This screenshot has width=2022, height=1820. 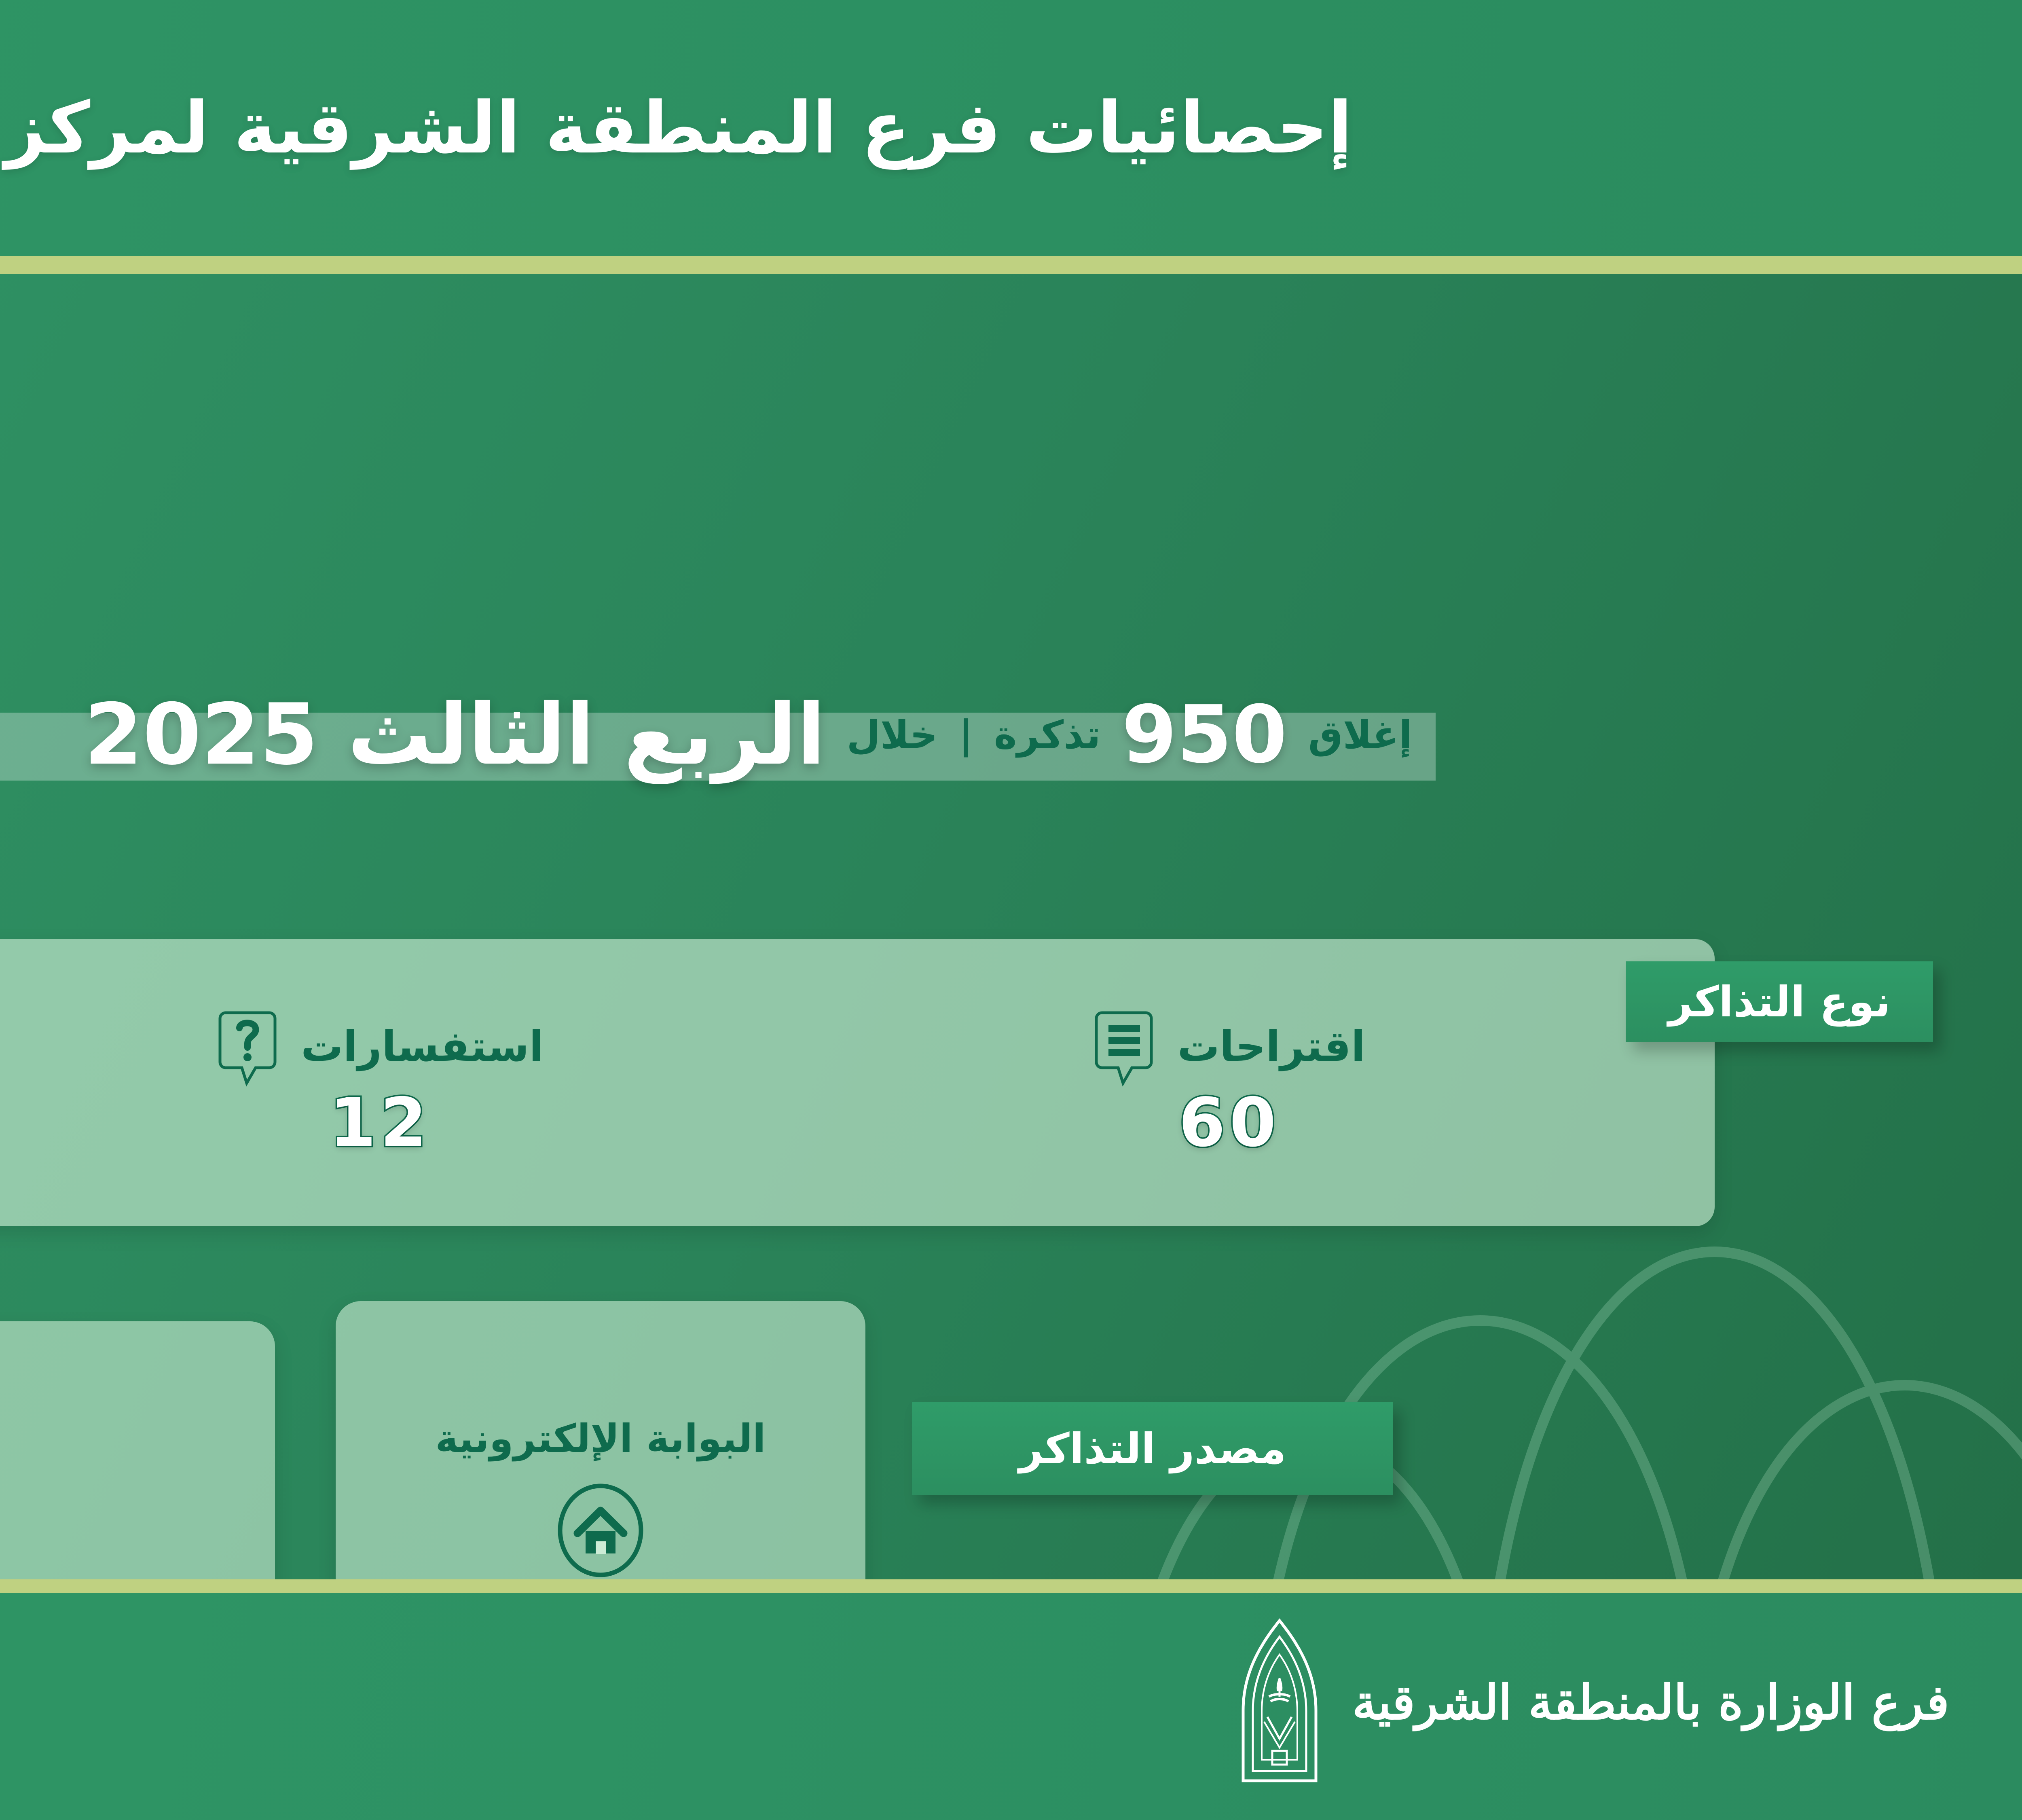 What do you see at coordinates (137, 1450) in the screenshot?
I see `source-card-hotline: الرقم الموحد 1933` at bounding box center [137, 1450].